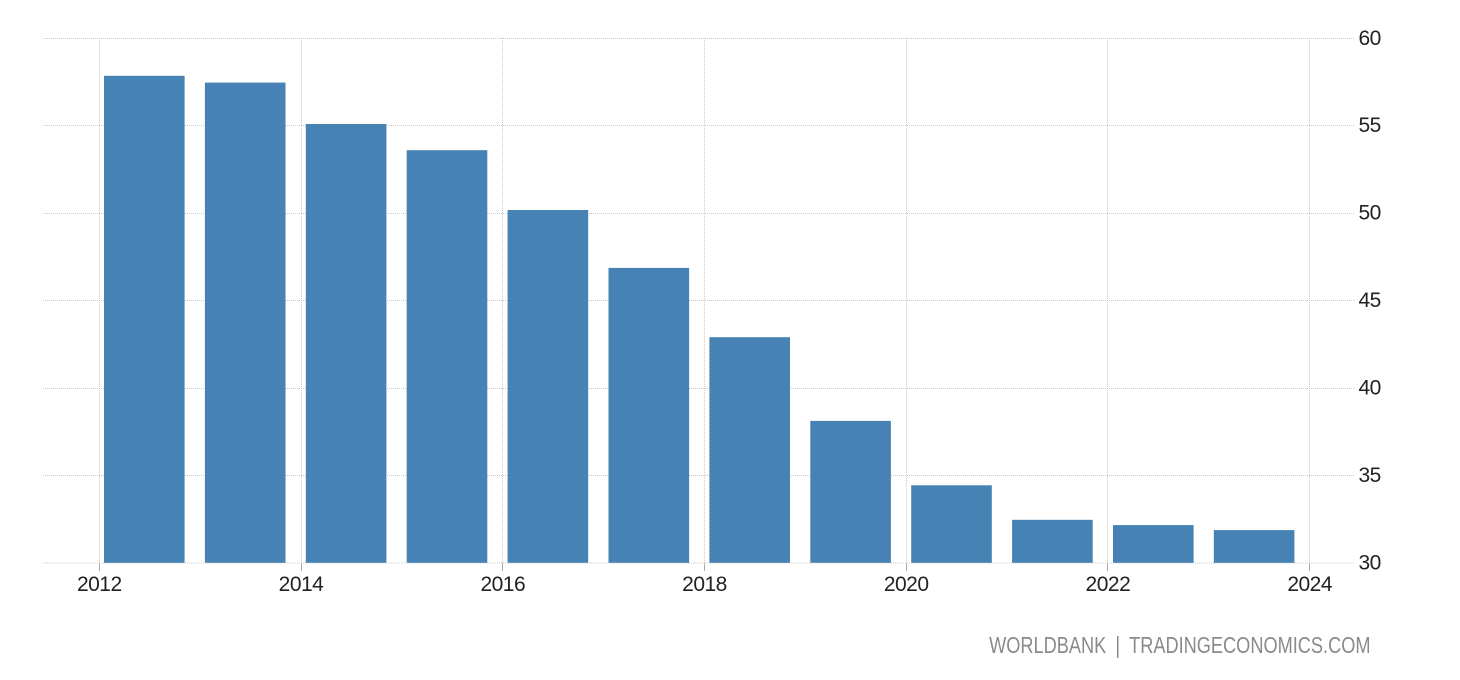 Image resolution: width=1460 pixels, height=680 pixels. Describe the element at coordinates (1370, 562) in the screenshot. I see `svg-text: 30` at that location.